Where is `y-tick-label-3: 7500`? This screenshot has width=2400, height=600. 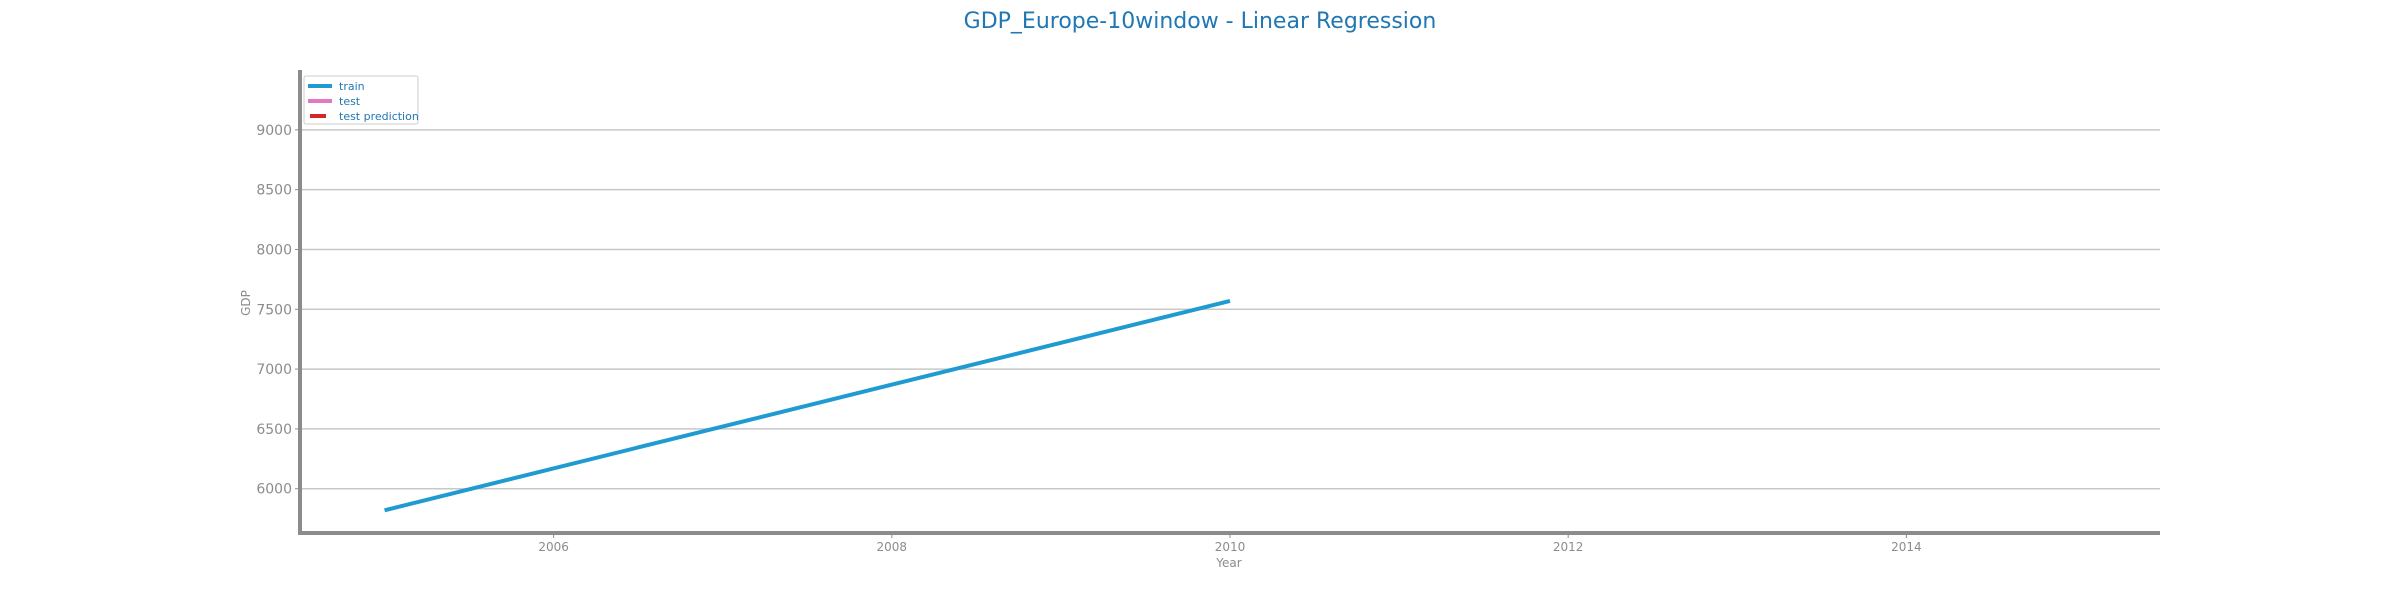
y-tick-label-3: 7500 is located at coordinates (274, 310).